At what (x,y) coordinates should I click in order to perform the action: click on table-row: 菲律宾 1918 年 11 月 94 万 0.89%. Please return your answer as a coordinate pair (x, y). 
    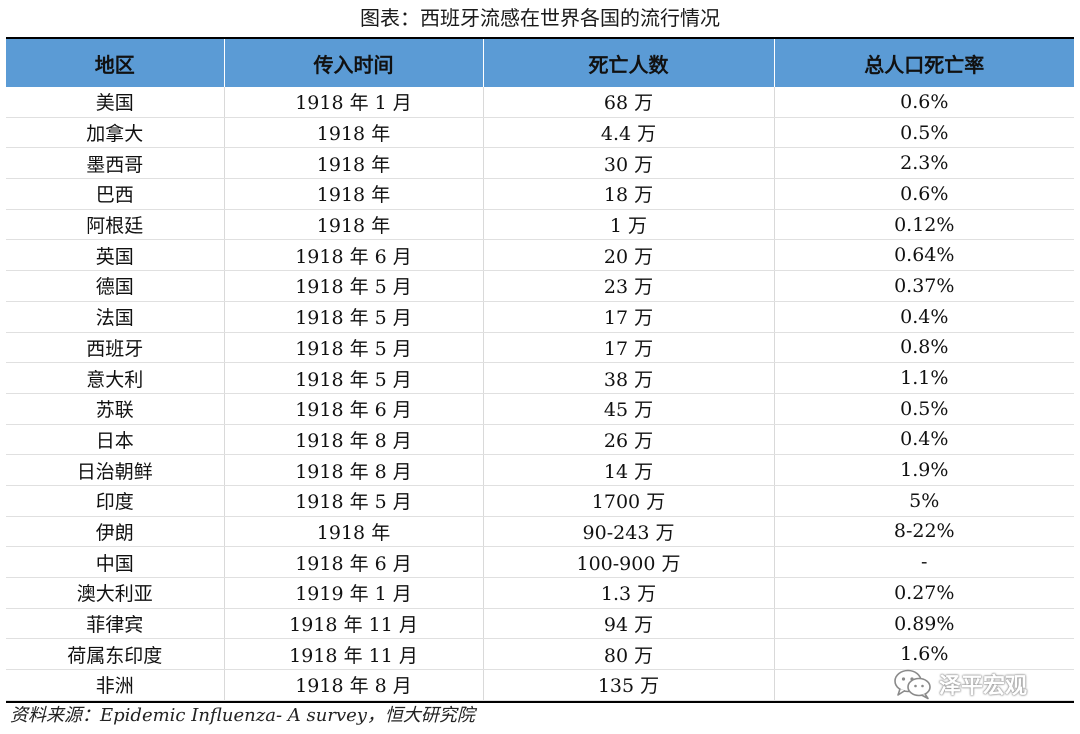
    Looking at the image, I should click on (540, 624).